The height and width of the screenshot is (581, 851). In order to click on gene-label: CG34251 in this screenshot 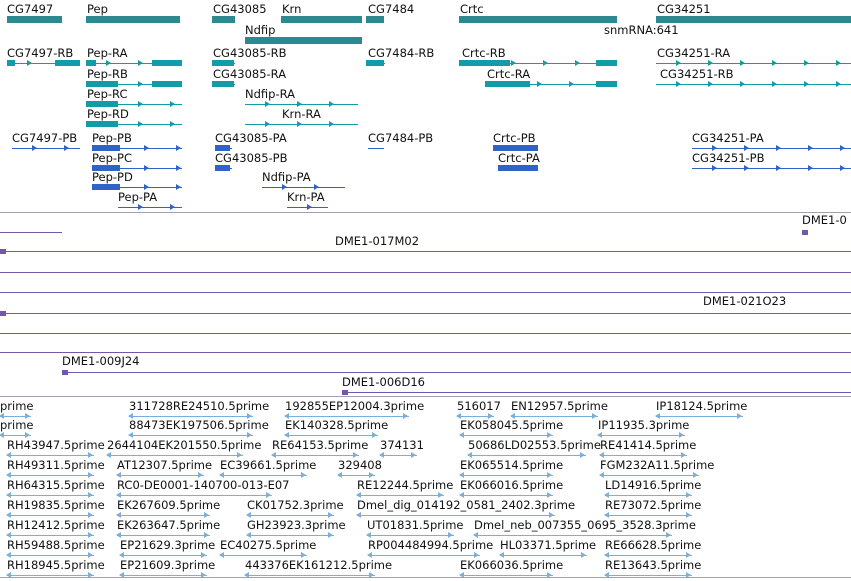, I will do `click(684, 9)`.